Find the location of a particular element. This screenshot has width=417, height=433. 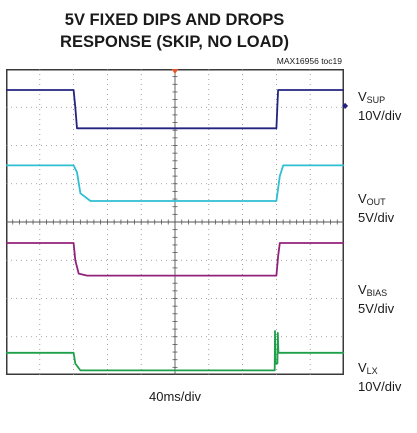

channel-label-out: VOUT 5V/div is located at coordinates (376, 208).